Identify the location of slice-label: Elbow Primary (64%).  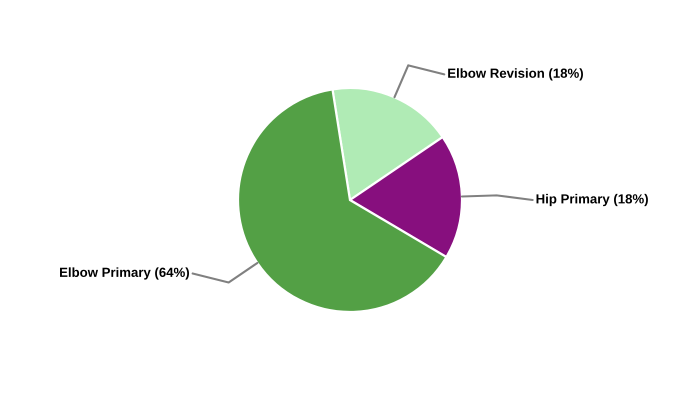
(124, 273).